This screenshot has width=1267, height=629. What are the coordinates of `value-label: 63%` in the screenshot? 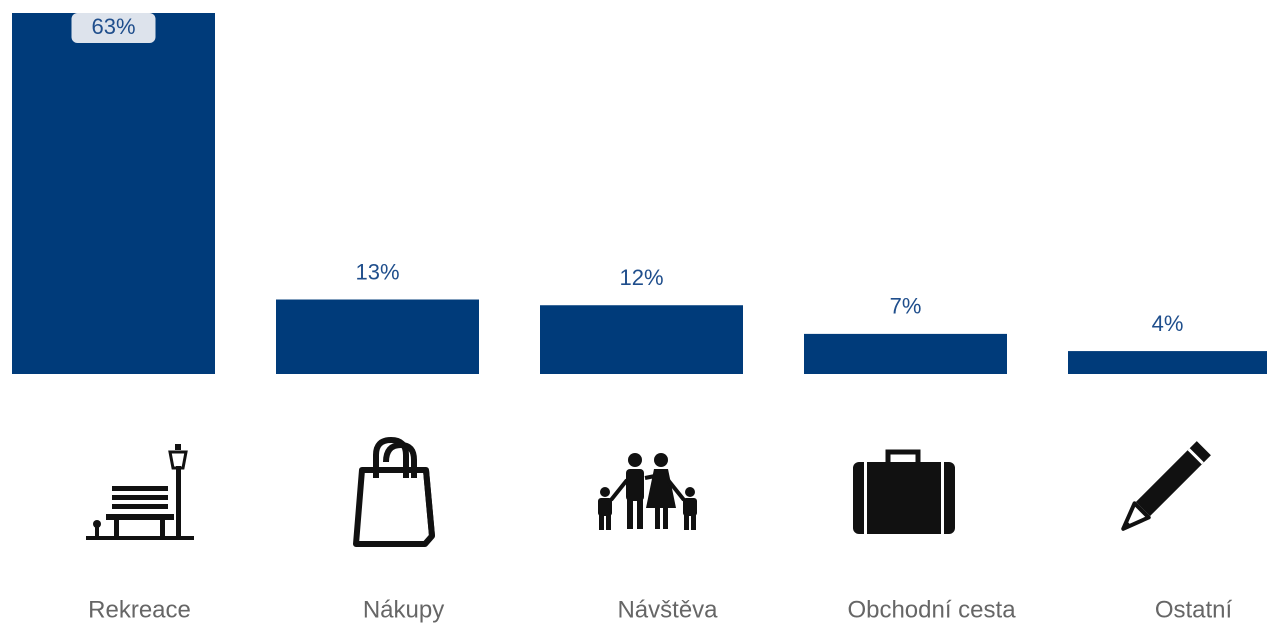 It's located at (113, 26).